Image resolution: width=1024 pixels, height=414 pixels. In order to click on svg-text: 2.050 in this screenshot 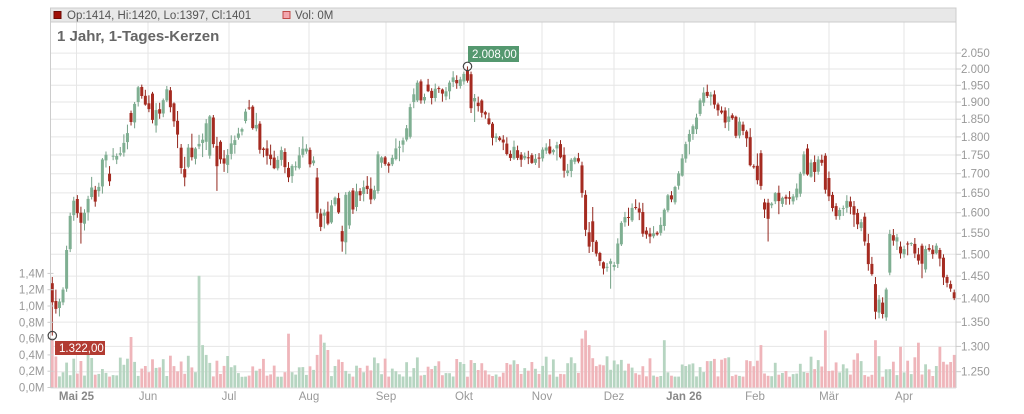, I will do `click(975, 54)`.